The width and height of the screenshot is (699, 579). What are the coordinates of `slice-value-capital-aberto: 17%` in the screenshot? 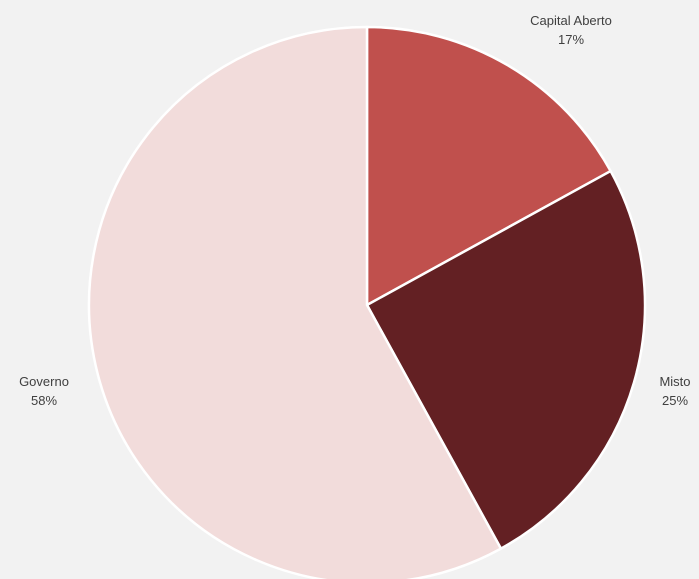 It's located at (571, 39).